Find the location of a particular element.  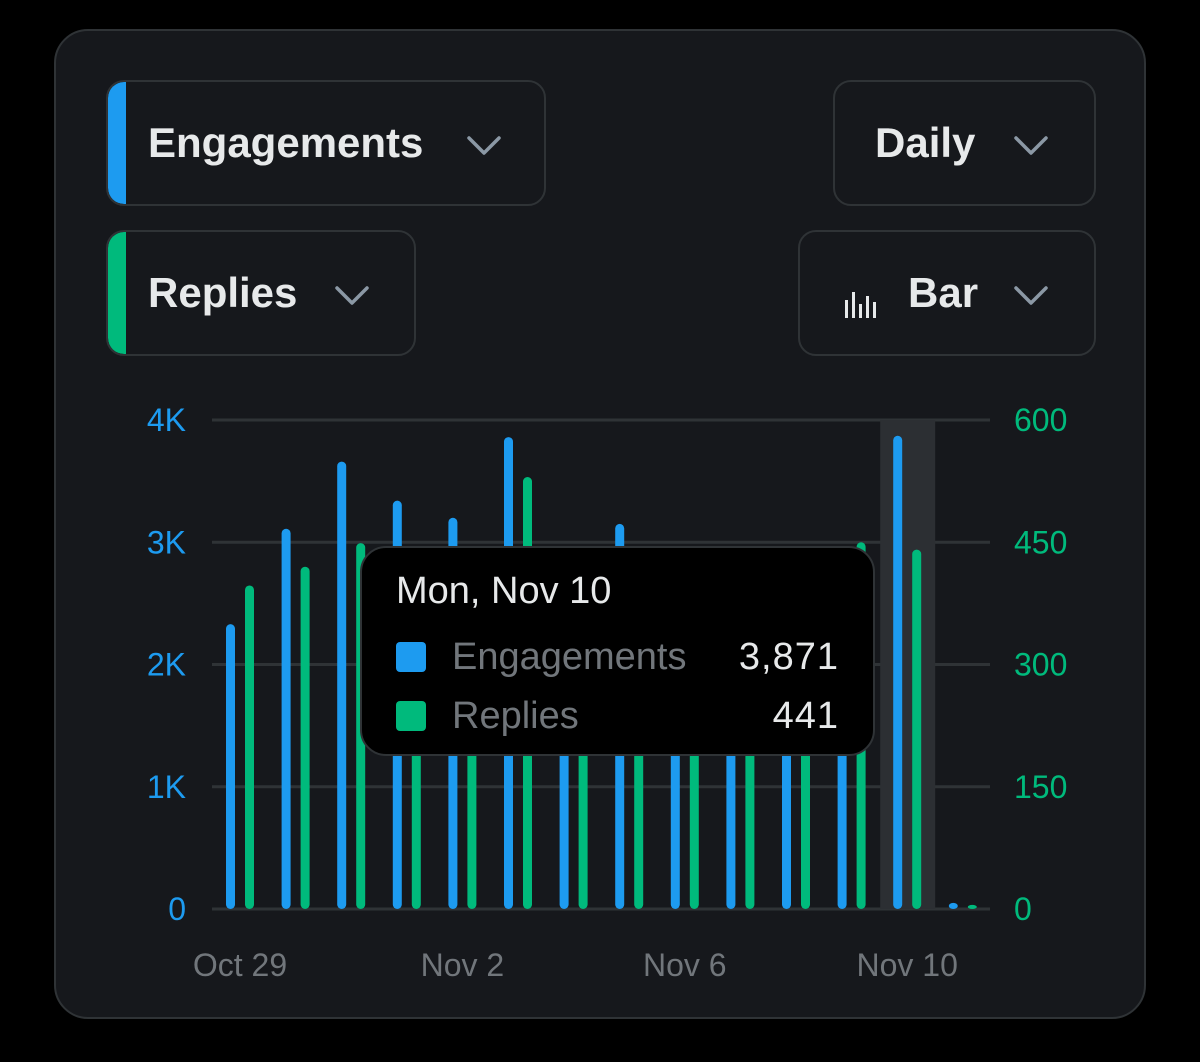

chart-type-select: Bar is located at coordinates (947, 293).